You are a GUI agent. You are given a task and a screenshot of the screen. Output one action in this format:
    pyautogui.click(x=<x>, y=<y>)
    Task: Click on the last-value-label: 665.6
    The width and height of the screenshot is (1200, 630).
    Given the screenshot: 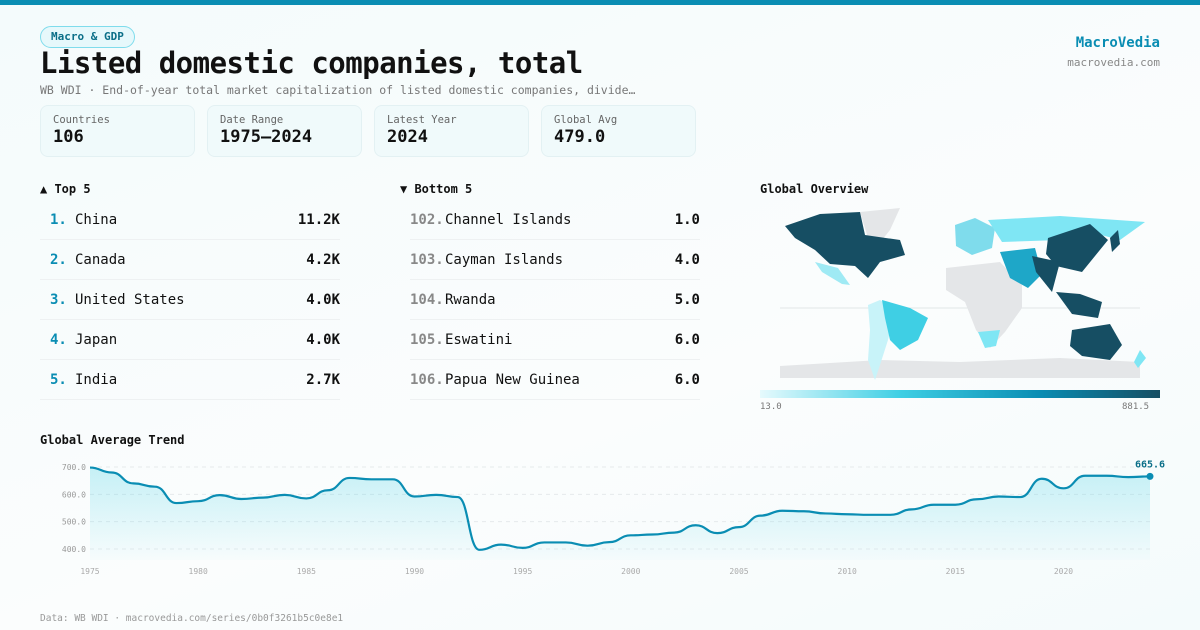 What is the action you would take?
    pyautogui.click(x=1150, y=464)
    